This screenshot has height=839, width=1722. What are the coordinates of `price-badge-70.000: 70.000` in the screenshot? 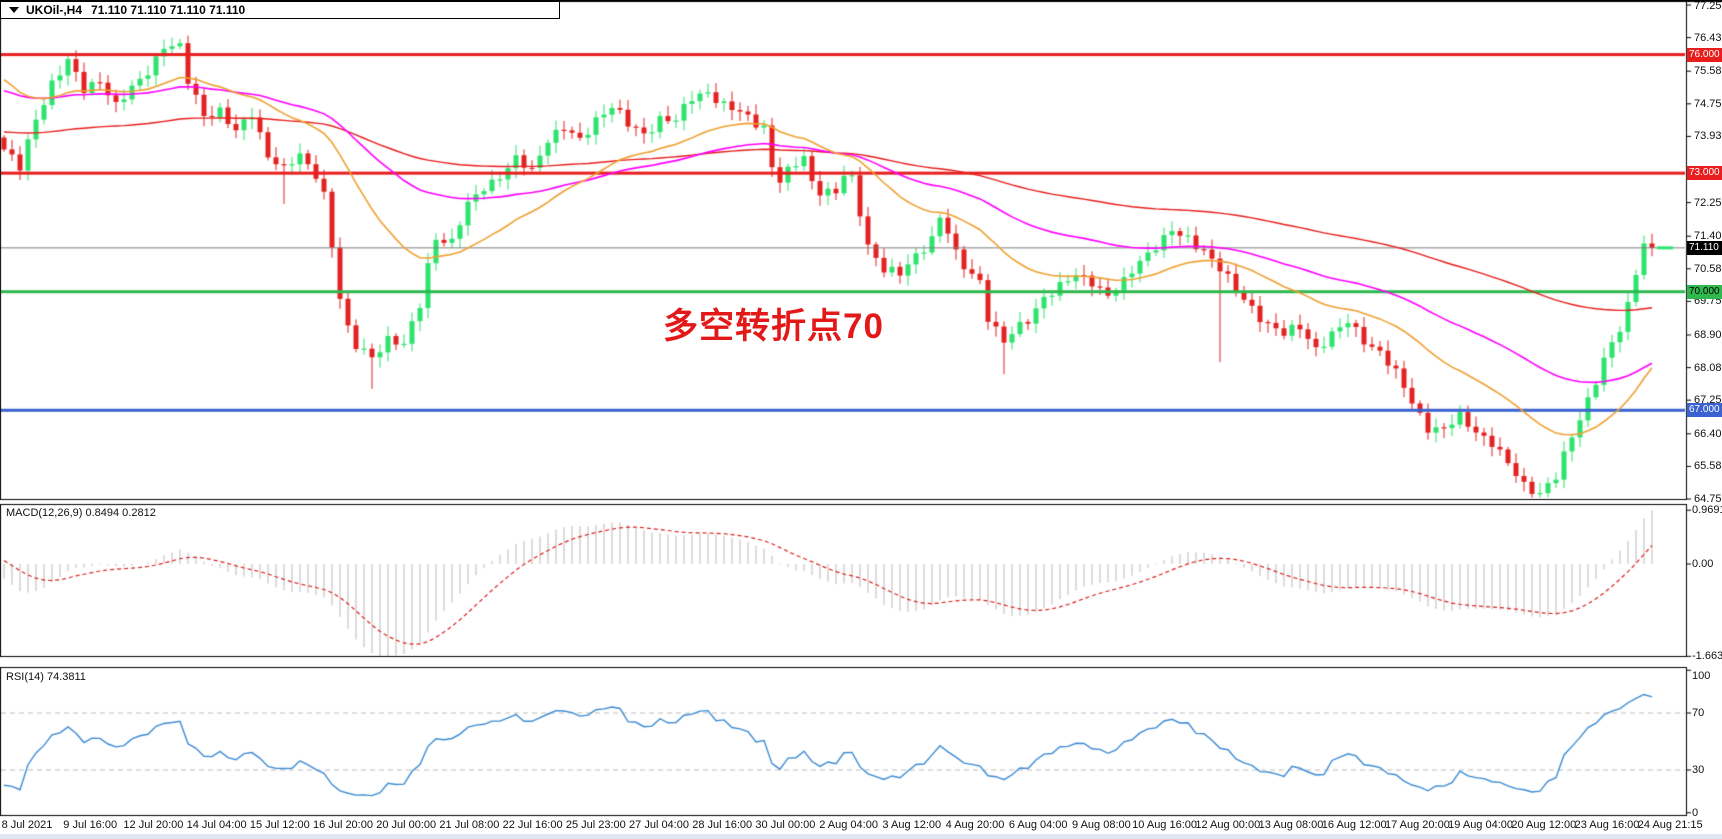 It's located at (1704, 291).